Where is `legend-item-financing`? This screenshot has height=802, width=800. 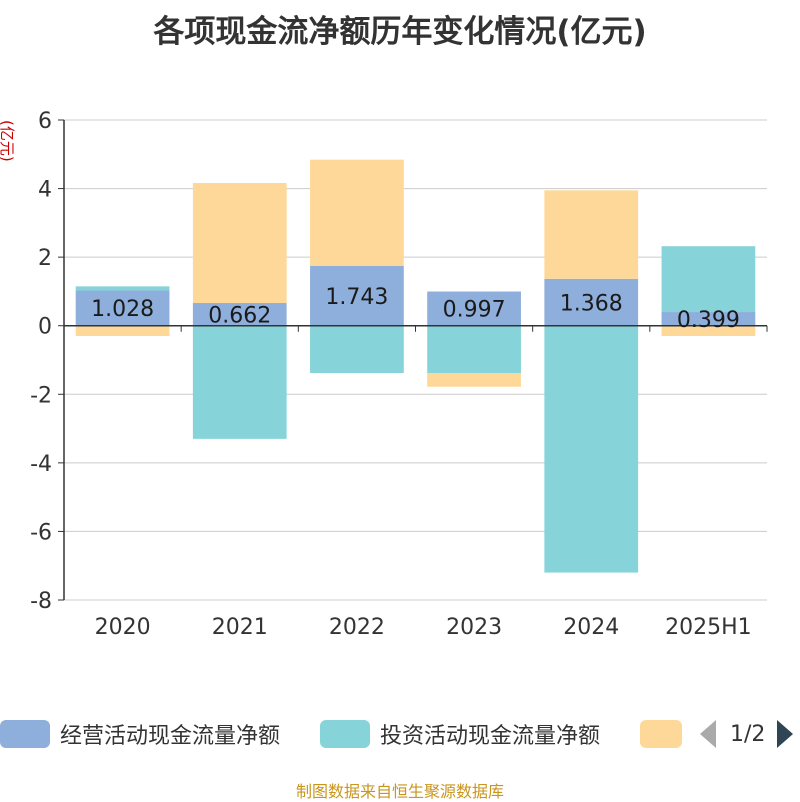
legend-item-financing is located at coordinates (666, 734).